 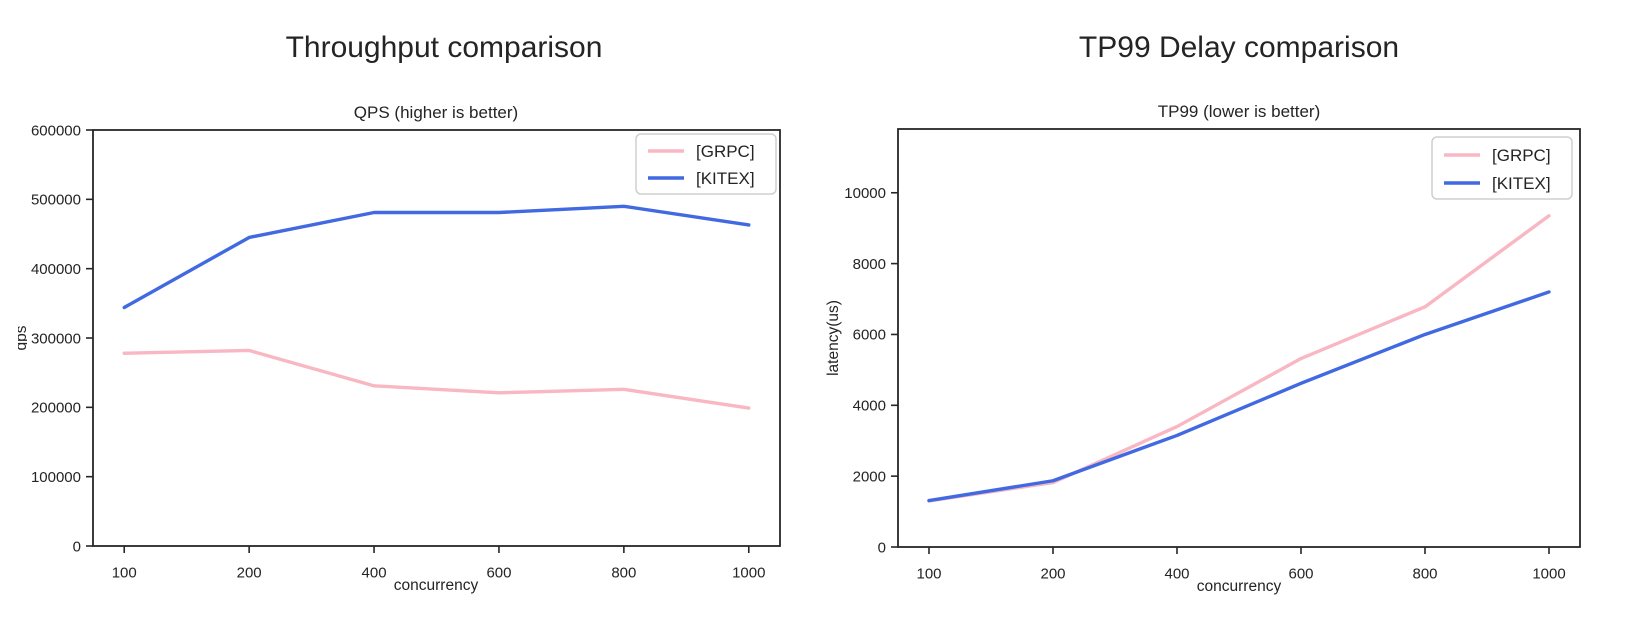 I want to click on y-tick-label: 200000, so click(x=56, y=408).